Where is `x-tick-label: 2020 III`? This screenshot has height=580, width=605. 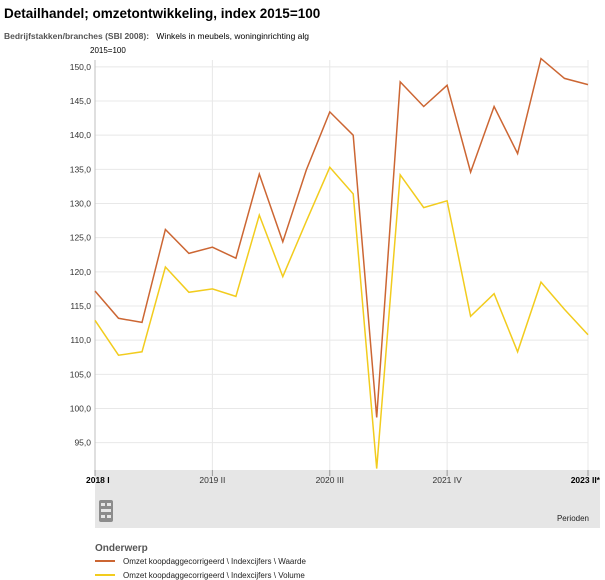 x-tick-label: 2020 III is located at coordinates (330, 480).